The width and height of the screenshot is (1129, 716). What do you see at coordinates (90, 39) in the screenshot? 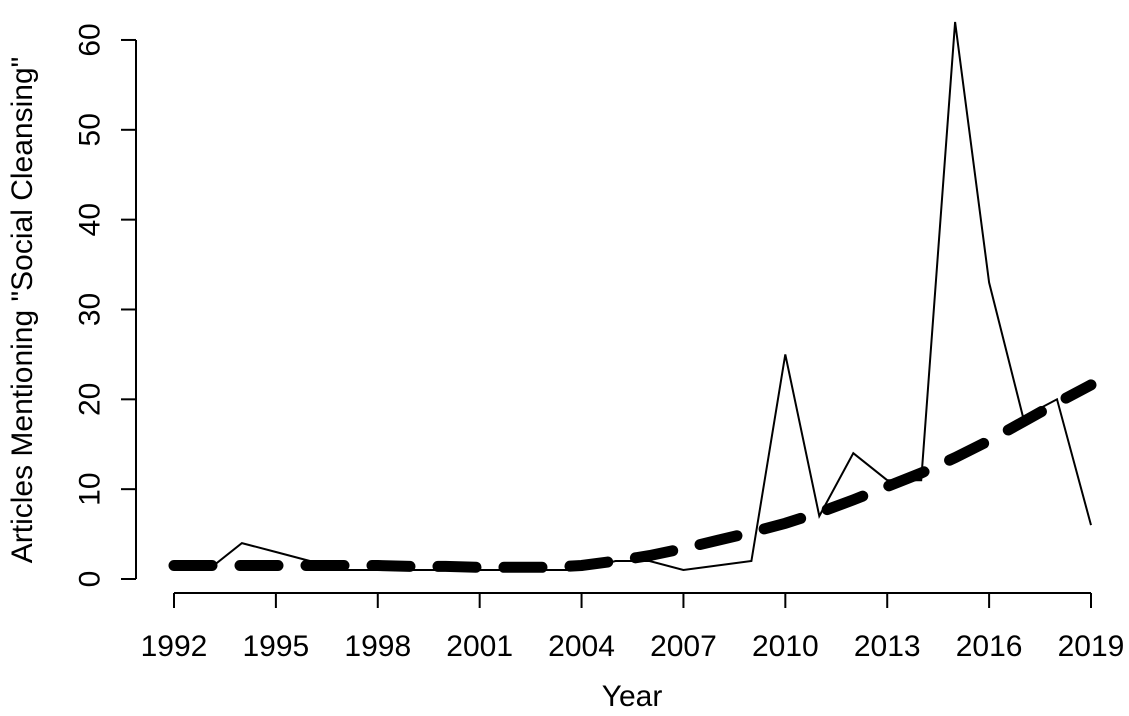
I see `y-tick-label: 60` at bounding box center [90, 39].